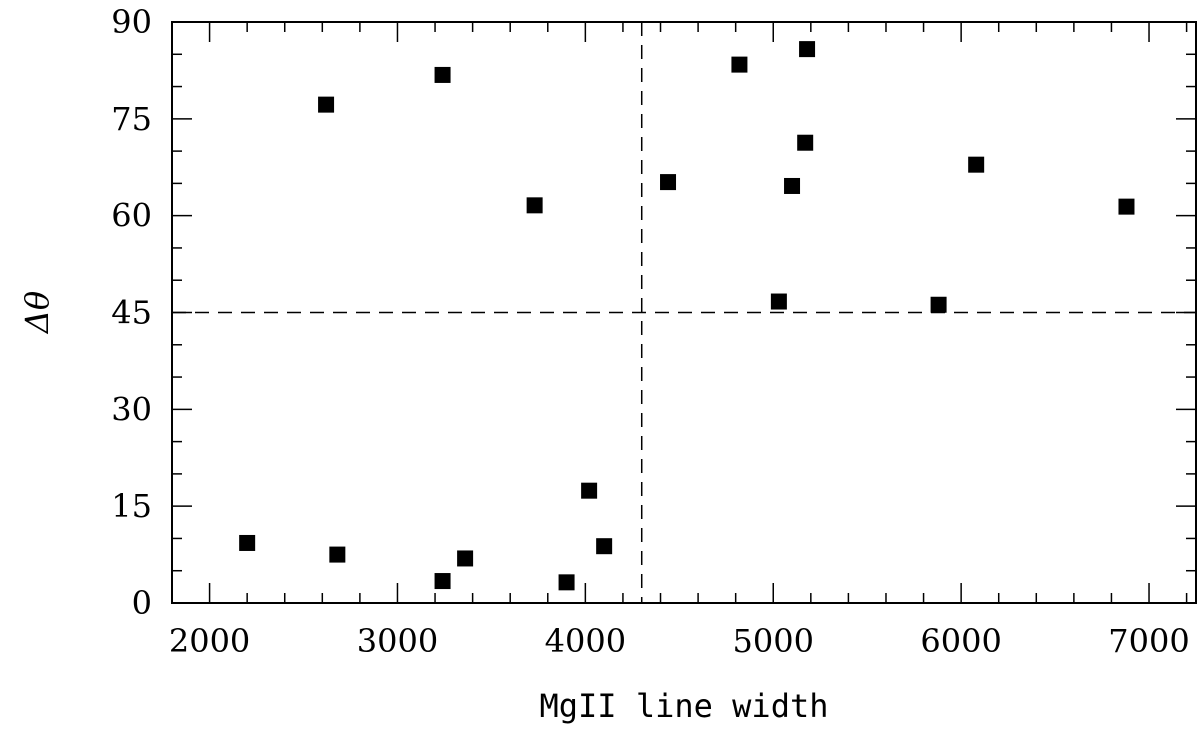  Describe the element at coordinates (131, 313) in the screenshot. I see `y-tick-label: 45` at that location.